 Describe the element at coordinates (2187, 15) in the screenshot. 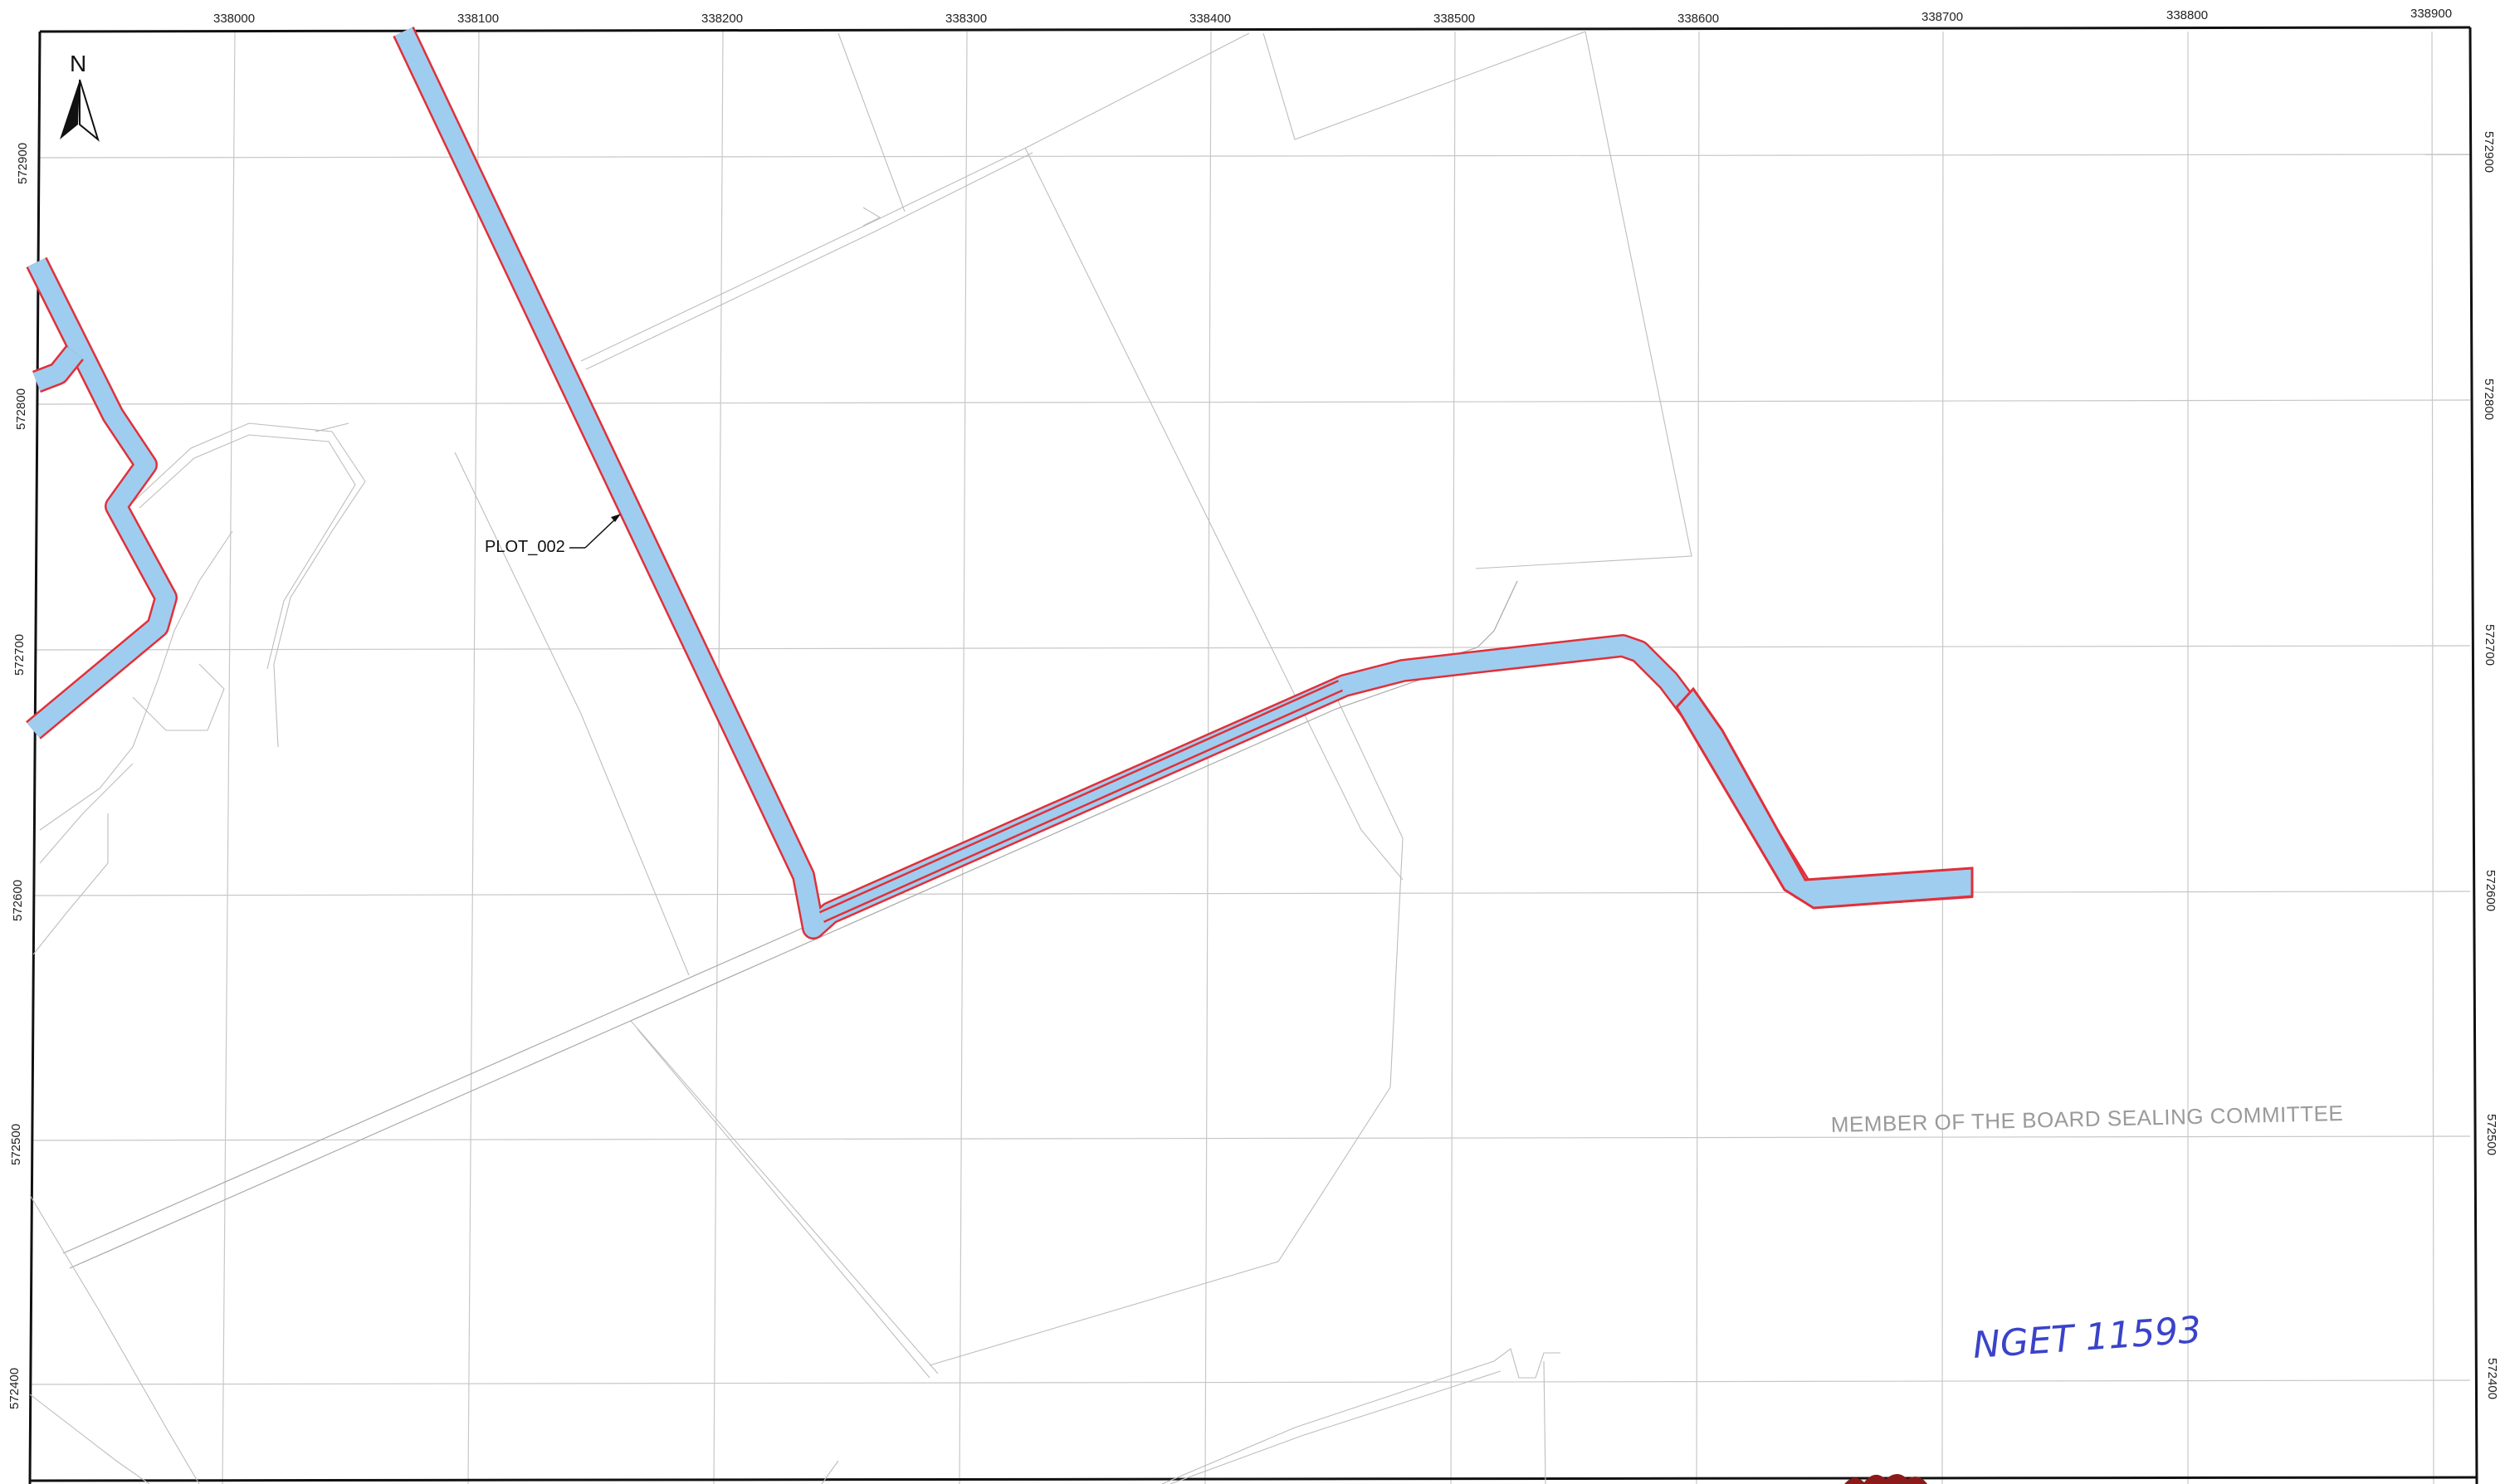

I see `easting-tick: 338800` at that location.